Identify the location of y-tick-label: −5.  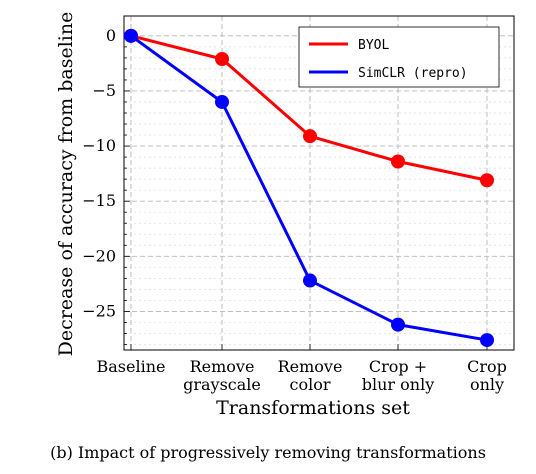
(104, 90).